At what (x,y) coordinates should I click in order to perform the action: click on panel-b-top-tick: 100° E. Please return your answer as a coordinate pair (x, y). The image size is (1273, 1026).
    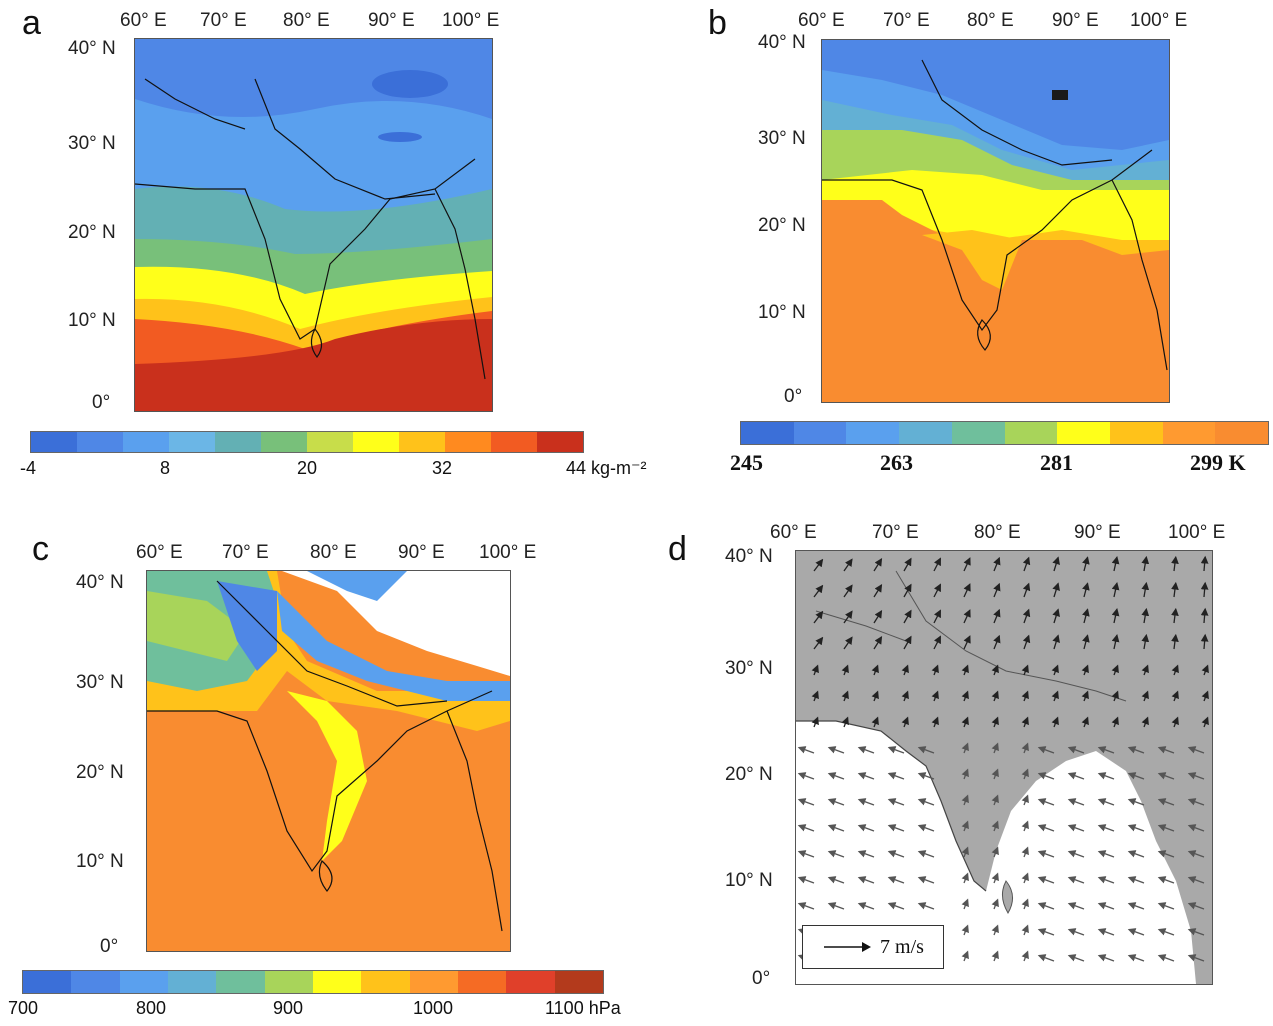
    Looking at the image, I should click on (1159, 20).